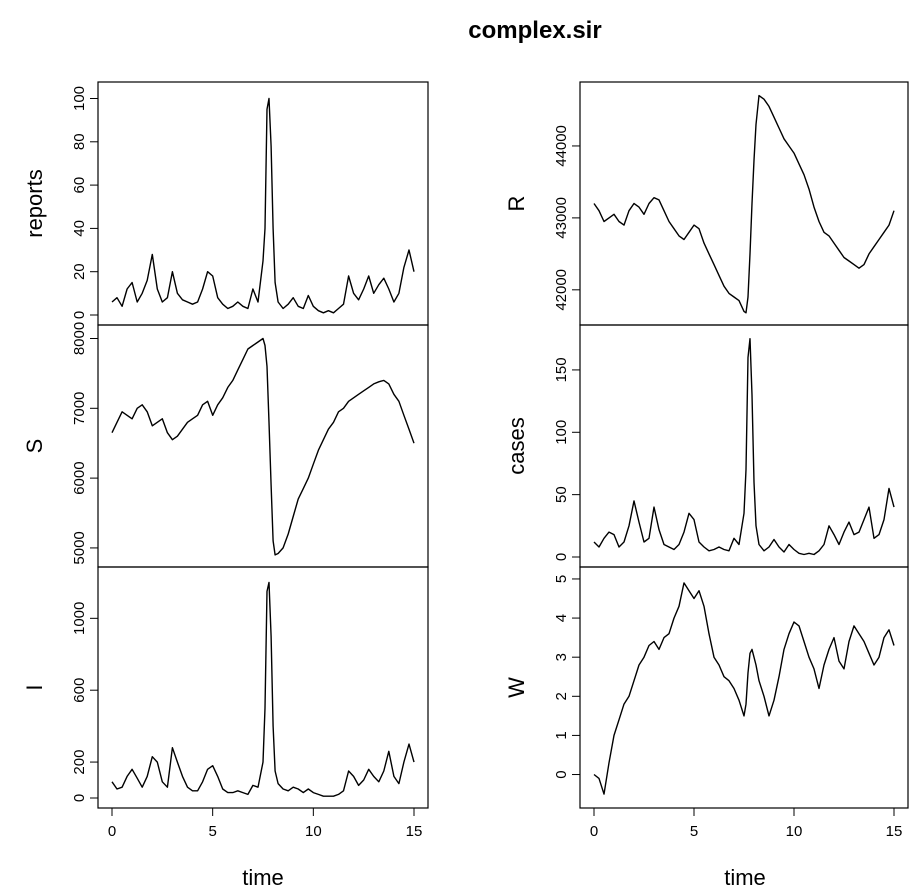 This screenshot has height=895, width=909. What do you see at coordinates (263, 877) in the screenshot?
I see `x-axis-label-left: time` at bounding box center [263, 877].